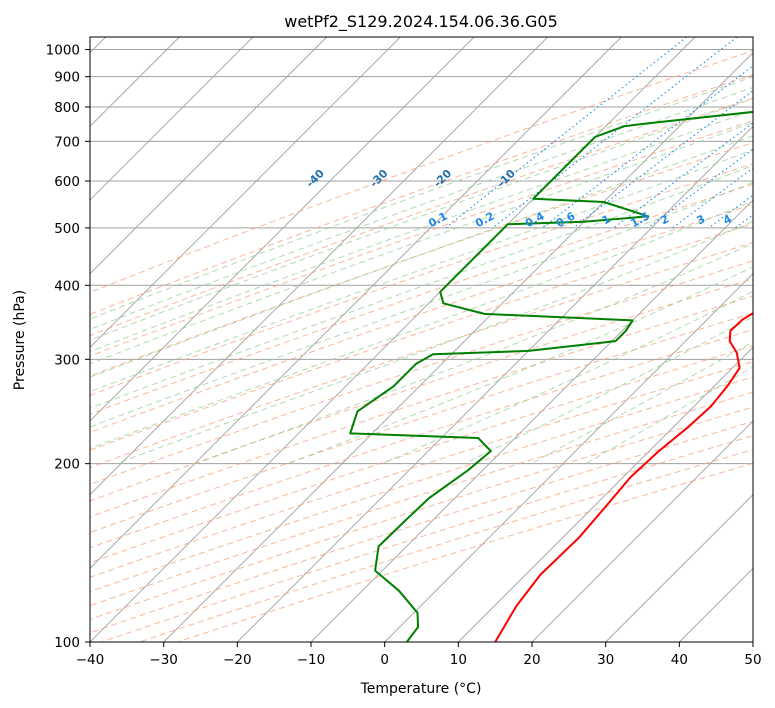 The image size is (775, 708). What do you see at coordinates (315, 178) in the screenshot?
I see `dry-adiabat-label: -40` at bounding box center [315, 178].